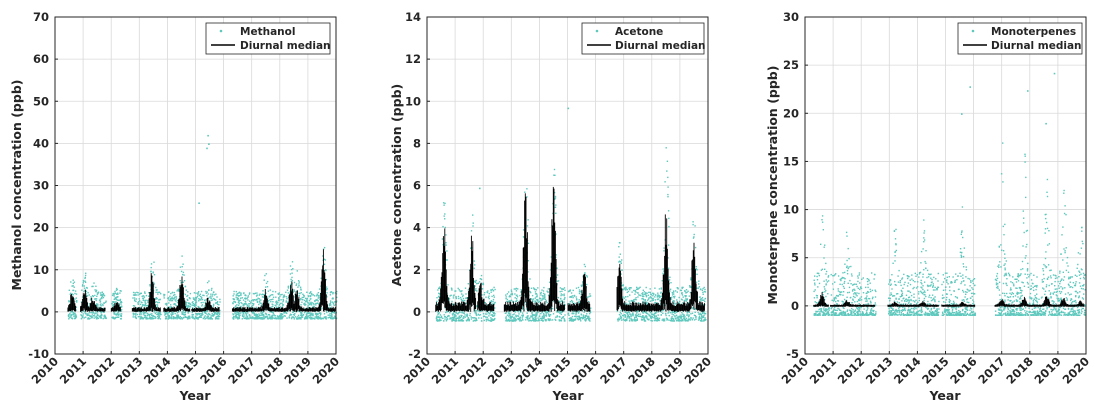 The width and height of the screenshot is (1094, 402). Describe the element at coordinates (73, 370) in the screenshot. I see `x-tick-label: 2011` at that location.